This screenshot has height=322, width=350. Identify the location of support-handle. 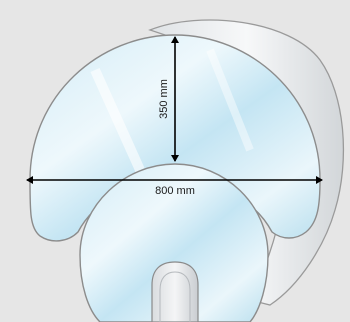
(175, 291).